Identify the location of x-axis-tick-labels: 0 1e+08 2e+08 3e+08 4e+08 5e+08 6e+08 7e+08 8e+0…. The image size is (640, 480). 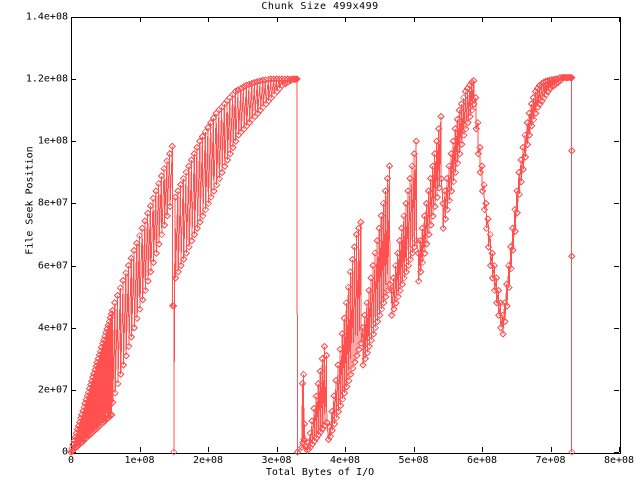
(320, 465).